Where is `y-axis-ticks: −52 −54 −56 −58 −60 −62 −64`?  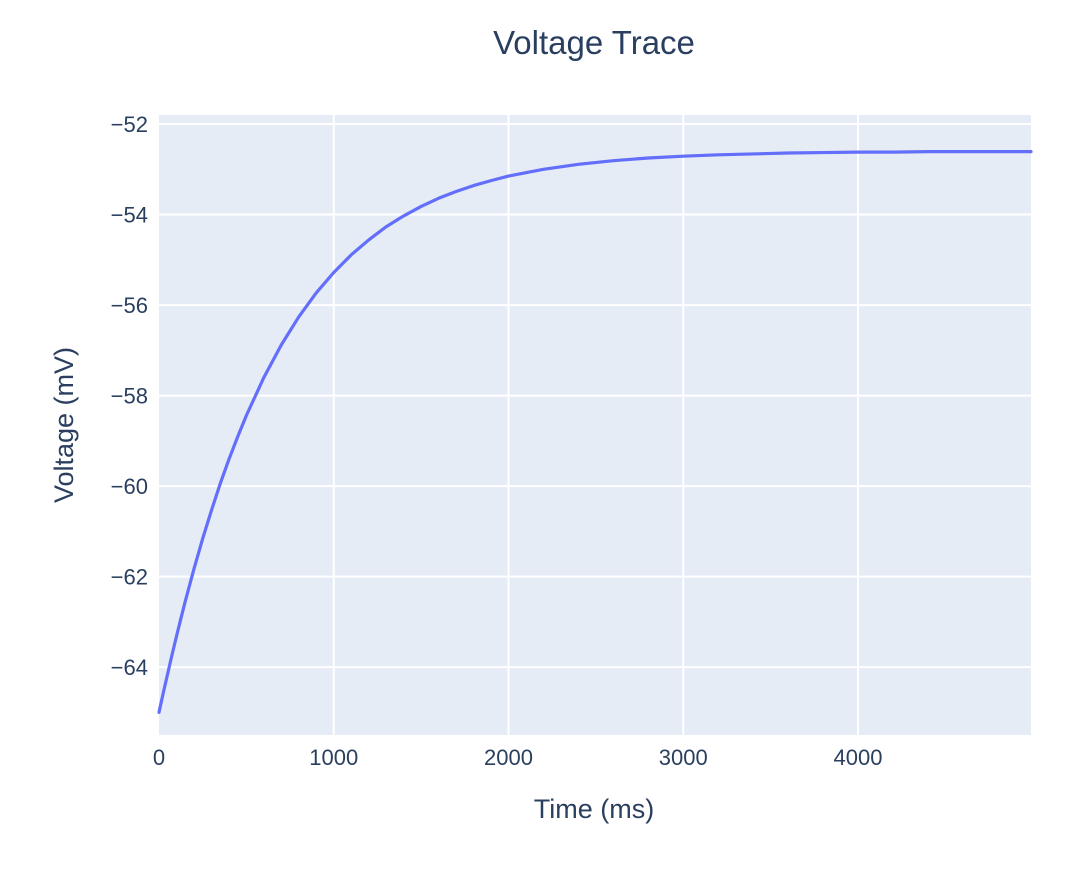 y-axis-ticks: −52 −54 −56 −58 −60 −62 −64 is located at coordinates (129, 396).